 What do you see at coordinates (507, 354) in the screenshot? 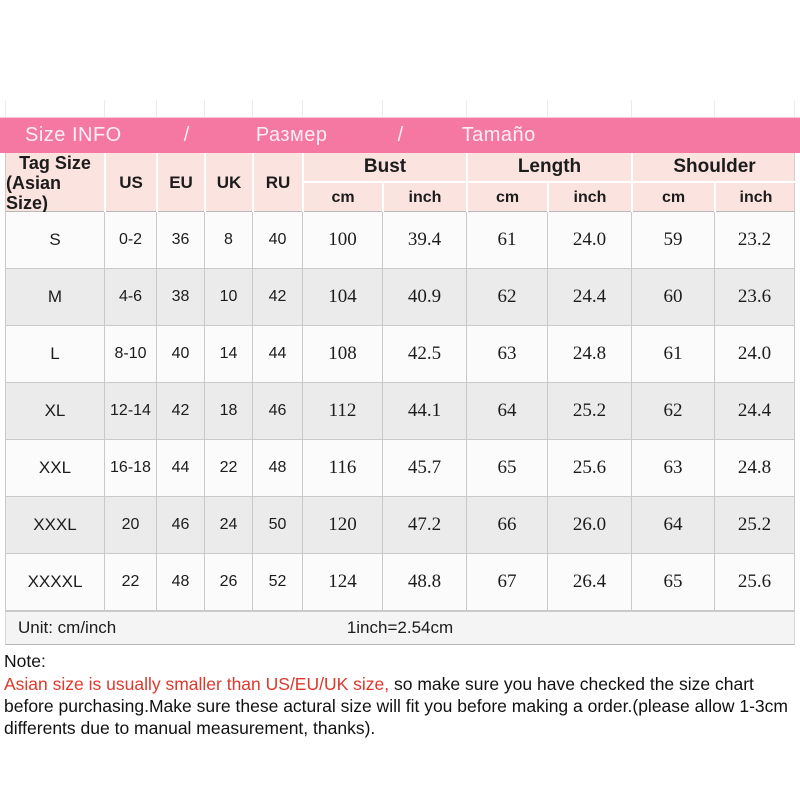
I see `table-cell: 63` at bounding box center [507, 354].